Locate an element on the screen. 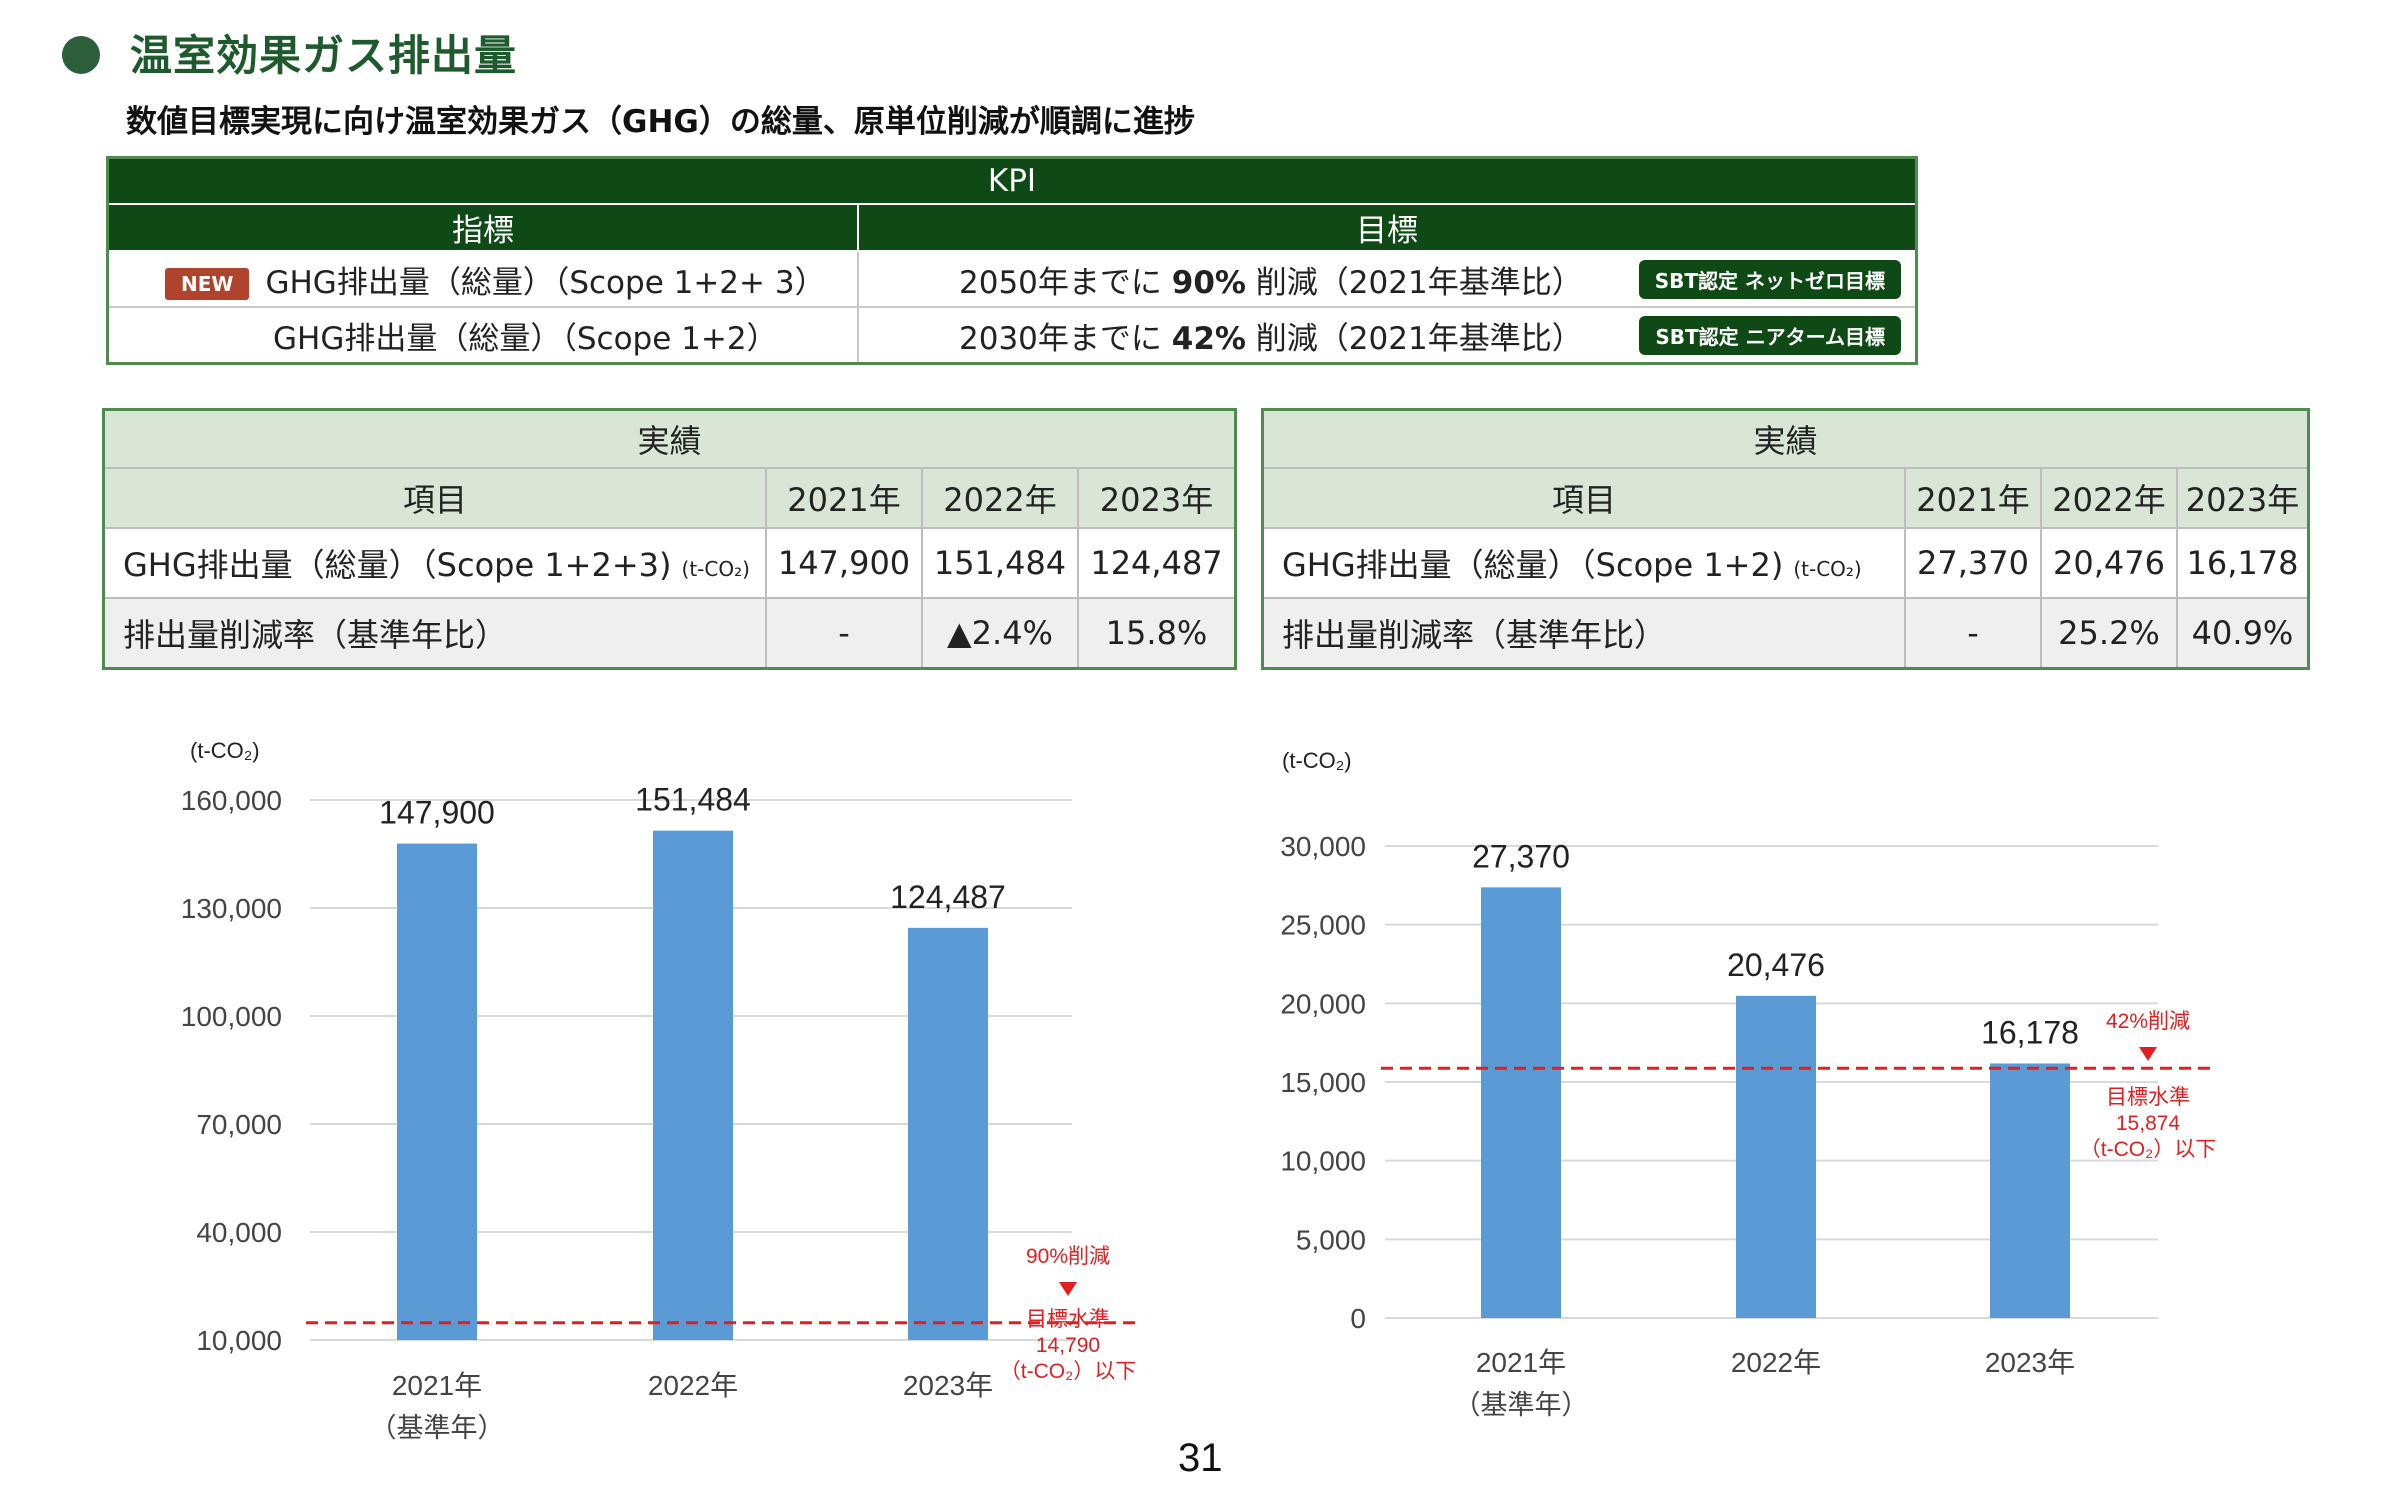 The image size is (2400, 1494). cell-value: 27,370 is located at coordinates (1973, 563).